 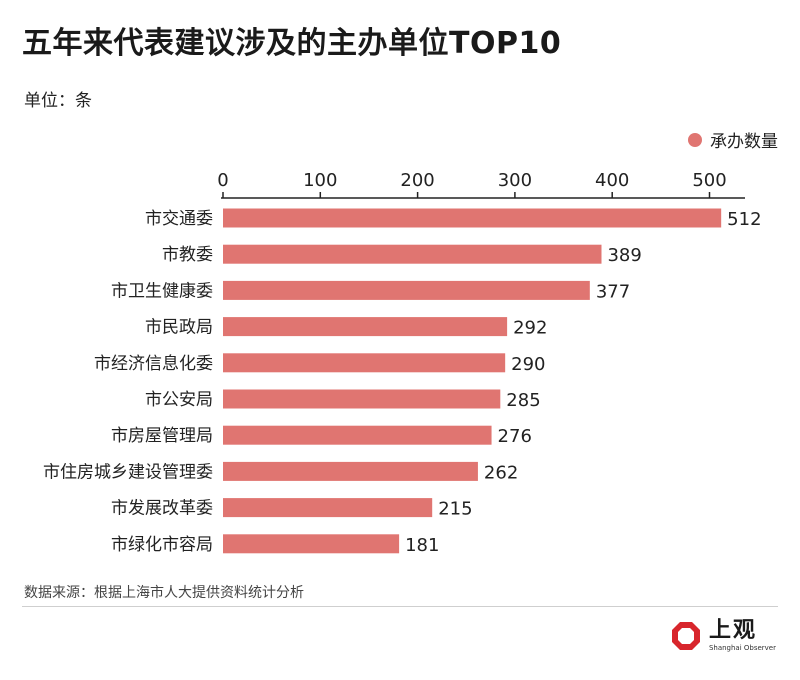 What do you see at coordinates (612, 180) in the screenshot?
I see `x-tick-label: 400` at bounding box center [612, 180].